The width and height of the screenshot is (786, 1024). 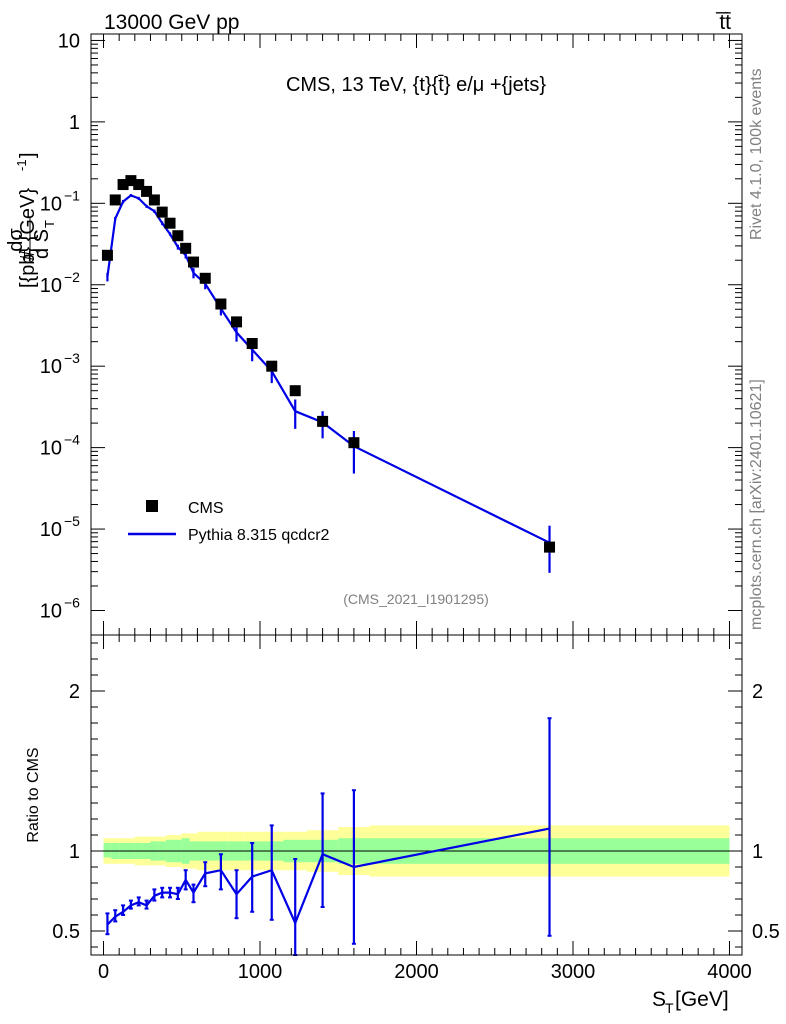 I want to click on ratio-xlabel: S T [GeV], so click(x=690, y=1002).